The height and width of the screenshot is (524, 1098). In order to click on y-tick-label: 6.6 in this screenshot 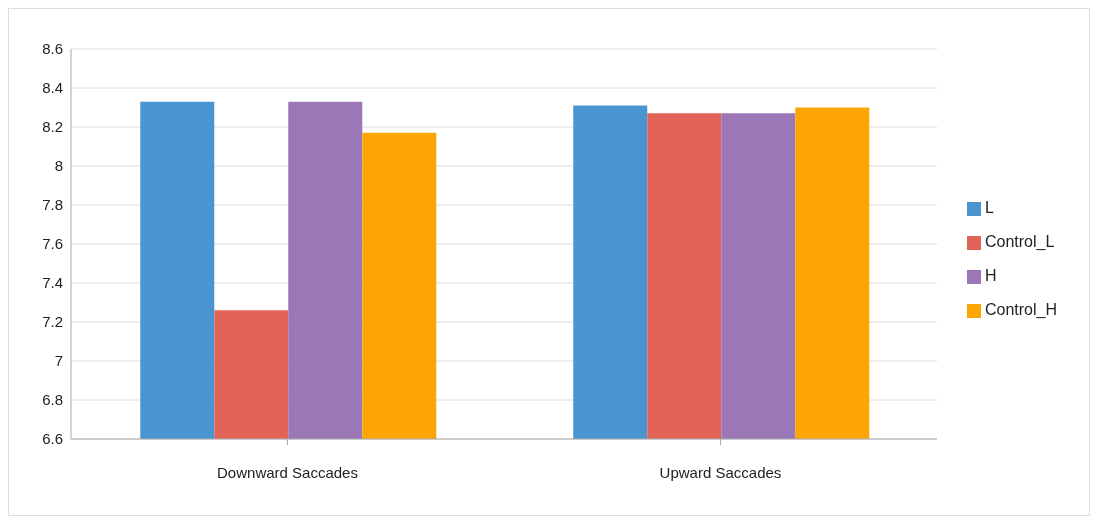, I will do `click(52, 439)`.